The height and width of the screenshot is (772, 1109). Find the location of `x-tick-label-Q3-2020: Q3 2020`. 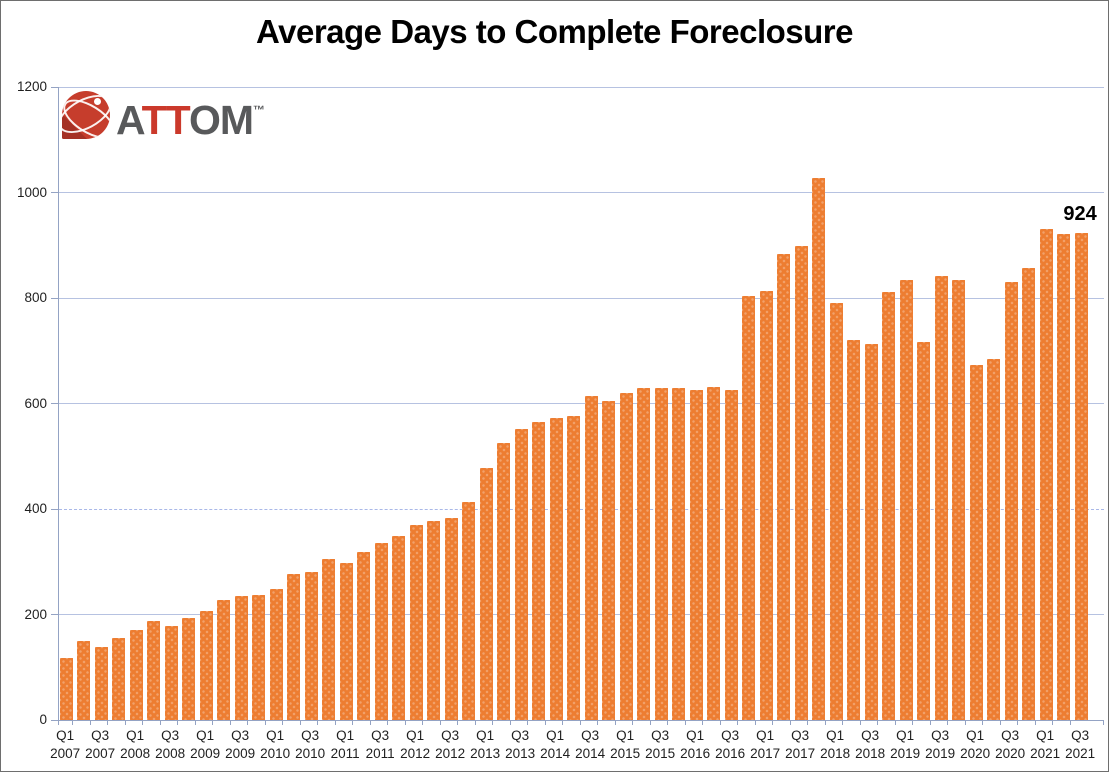

x-tick-label-Q3-2020: Q3 2020 is located at coordinates (1010, 744).